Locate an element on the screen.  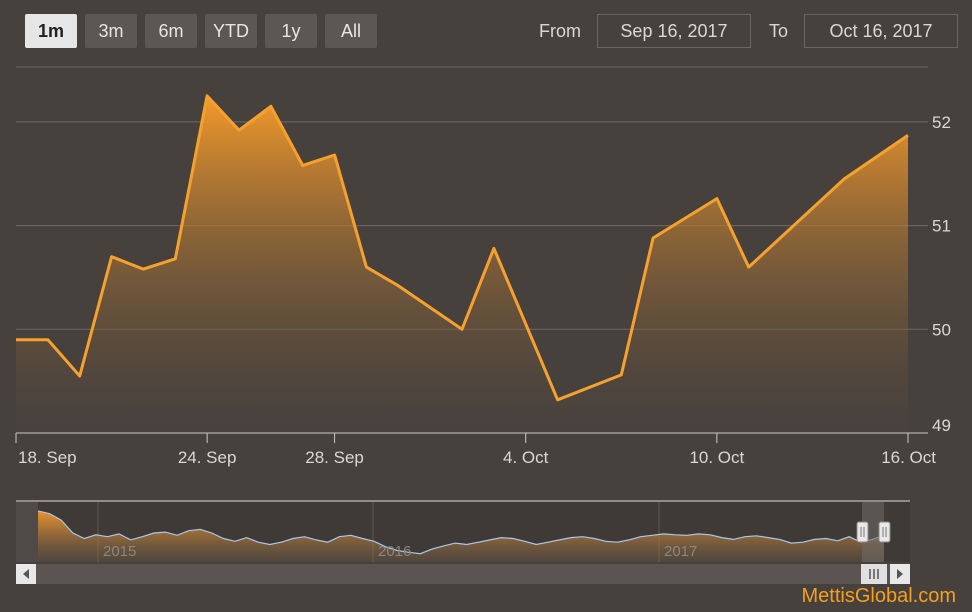
navigator-line is located at coordinates (461, 532).